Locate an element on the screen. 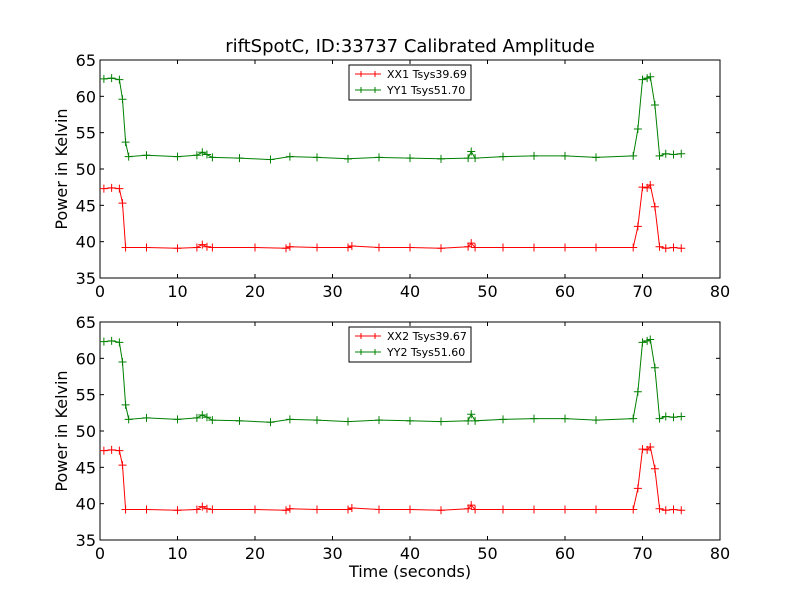  legend: XX1 Tsys39.69 YY1 Tsys51.70 is located at coordinates (410, 82).